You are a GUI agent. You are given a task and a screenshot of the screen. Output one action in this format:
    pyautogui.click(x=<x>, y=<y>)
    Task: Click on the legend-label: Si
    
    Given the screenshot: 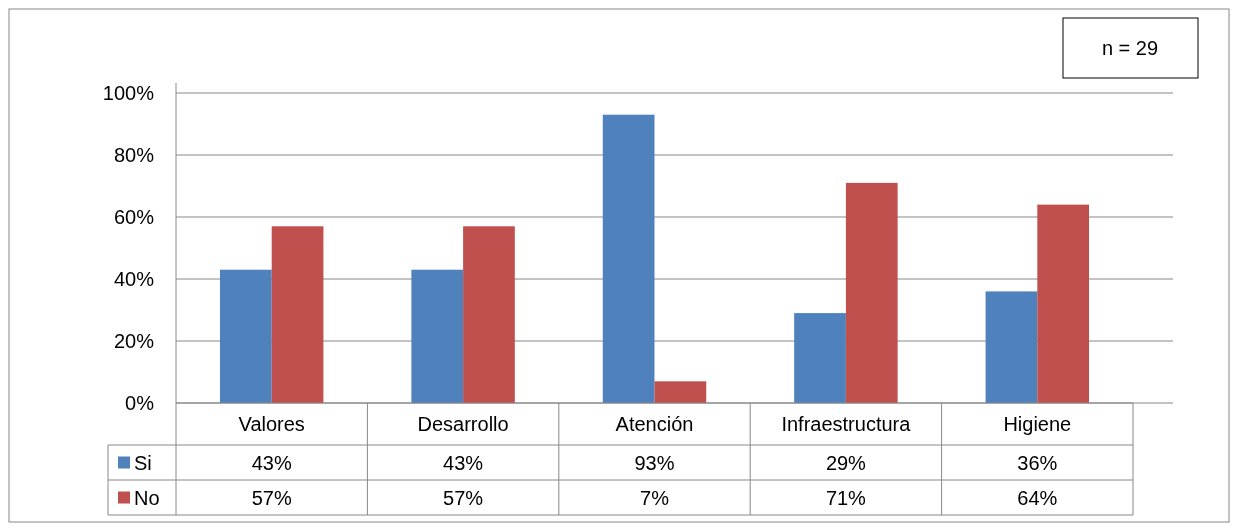 What is the action you would take?
    pyautogui.click(x=143, y=462)
    